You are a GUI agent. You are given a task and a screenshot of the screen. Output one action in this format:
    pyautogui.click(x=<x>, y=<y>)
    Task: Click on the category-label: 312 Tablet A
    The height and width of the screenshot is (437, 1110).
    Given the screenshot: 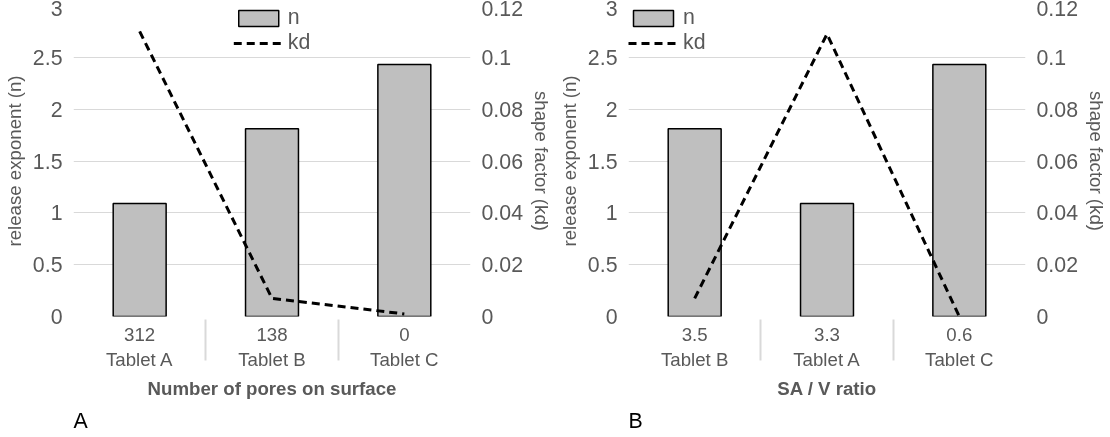 What is the action you would take?
    pyautogui.click(x=139, y=346)
    